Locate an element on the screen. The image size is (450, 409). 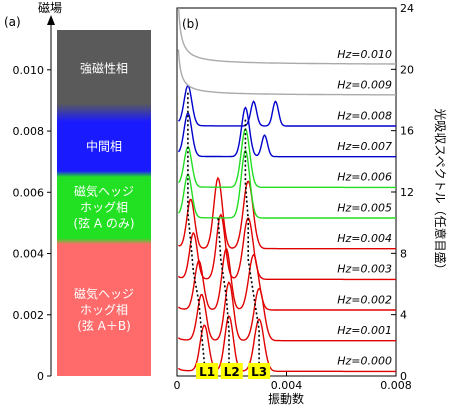
peak-label: L3 is located at coordinates (259, 371).